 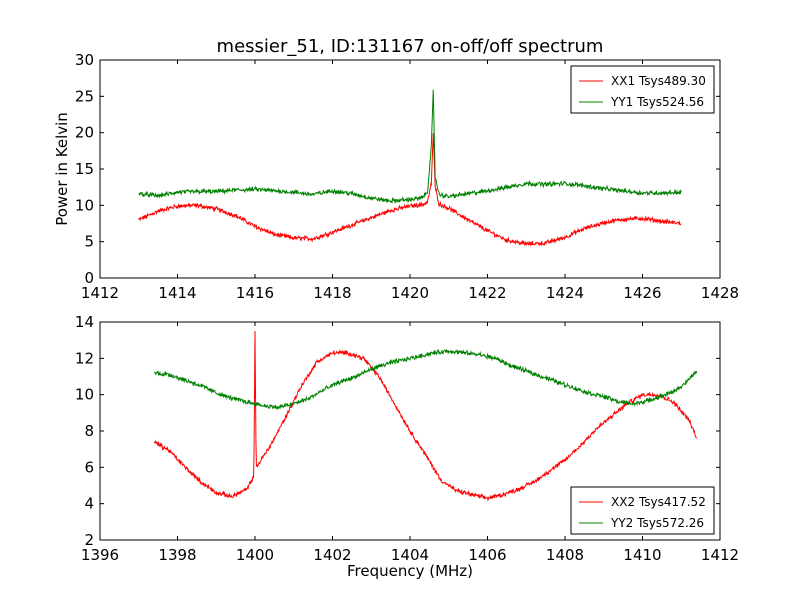 I want to click on legend-entry: YY1 Tsys524.56, so click(x=657, y=102).